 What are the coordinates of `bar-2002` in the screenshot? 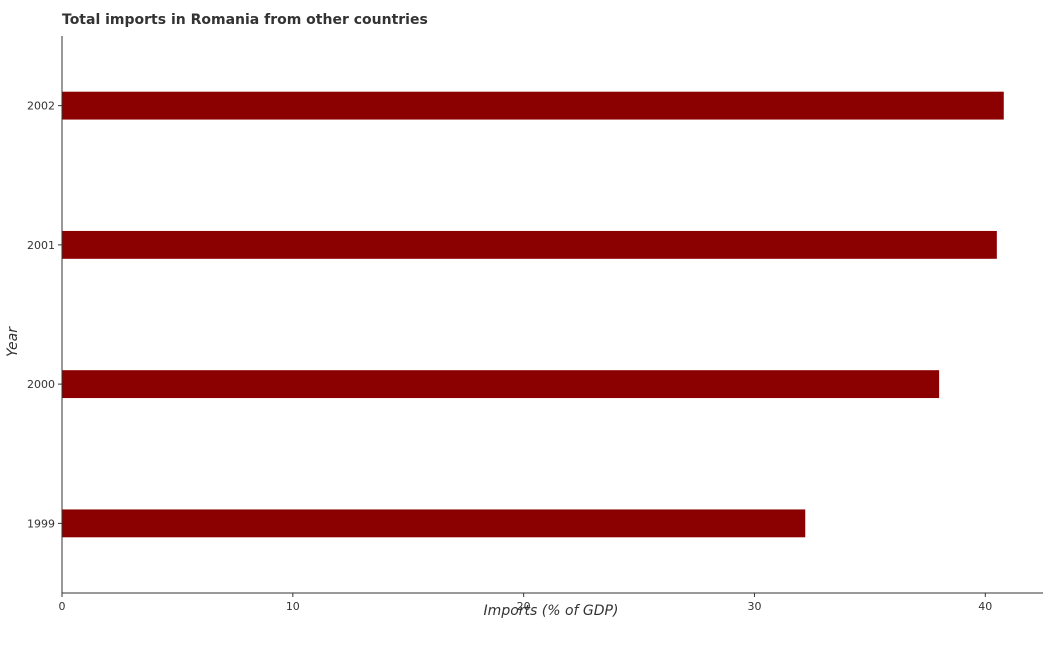 It's located at (533, 105).